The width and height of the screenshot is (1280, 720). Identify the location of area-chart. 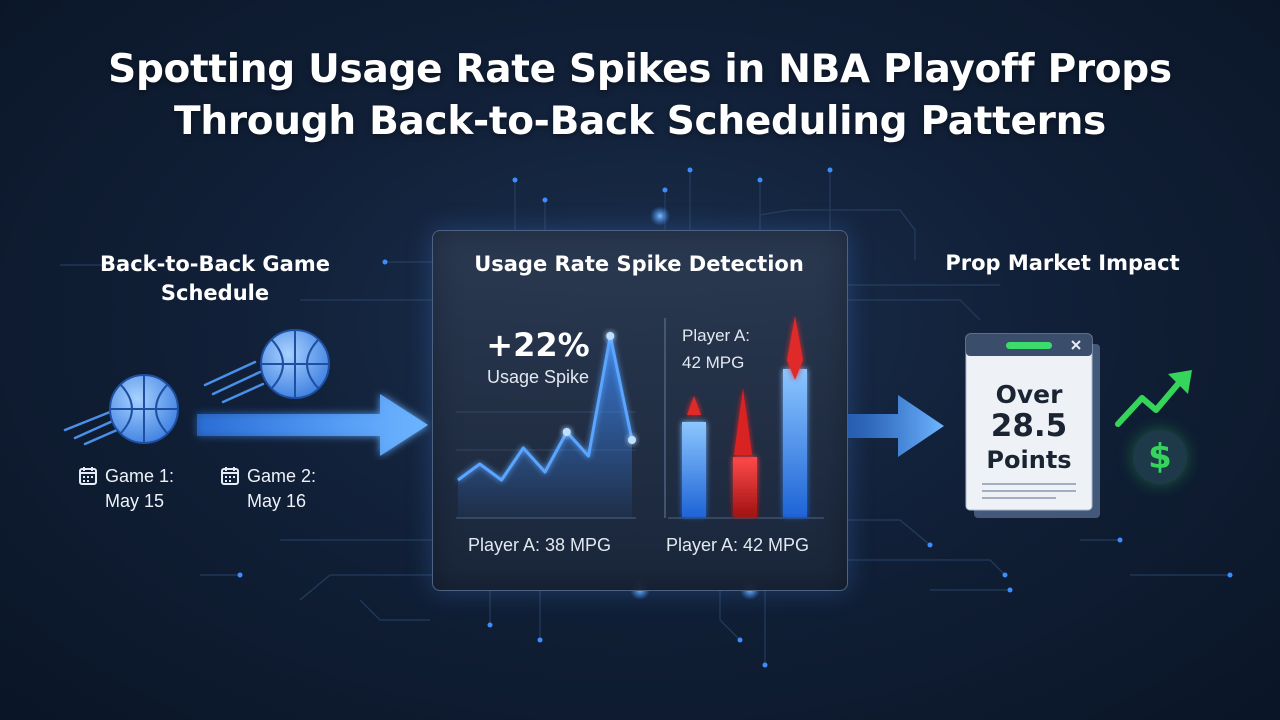
(546, 425).